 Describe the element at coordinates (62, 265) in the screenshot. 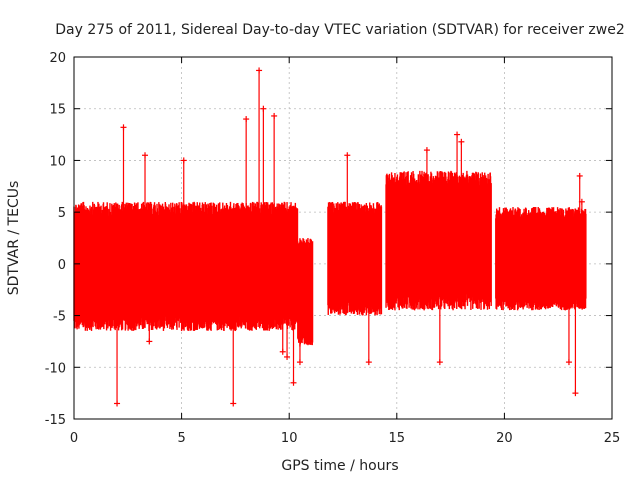

I see `y-tick-label: 0` at that location.